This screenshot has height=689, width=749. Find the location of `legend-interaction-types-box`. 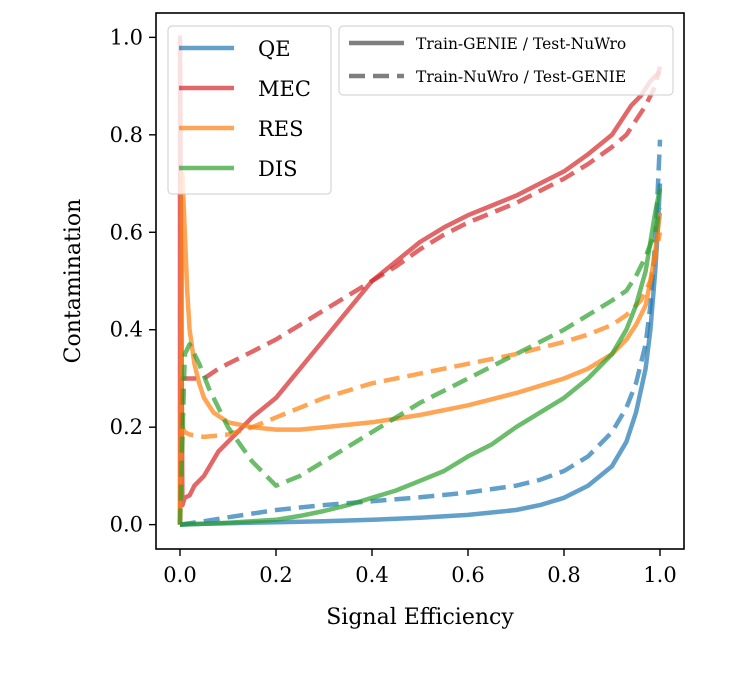

legend-interaction-types-box is located at coordinates (249, 110).